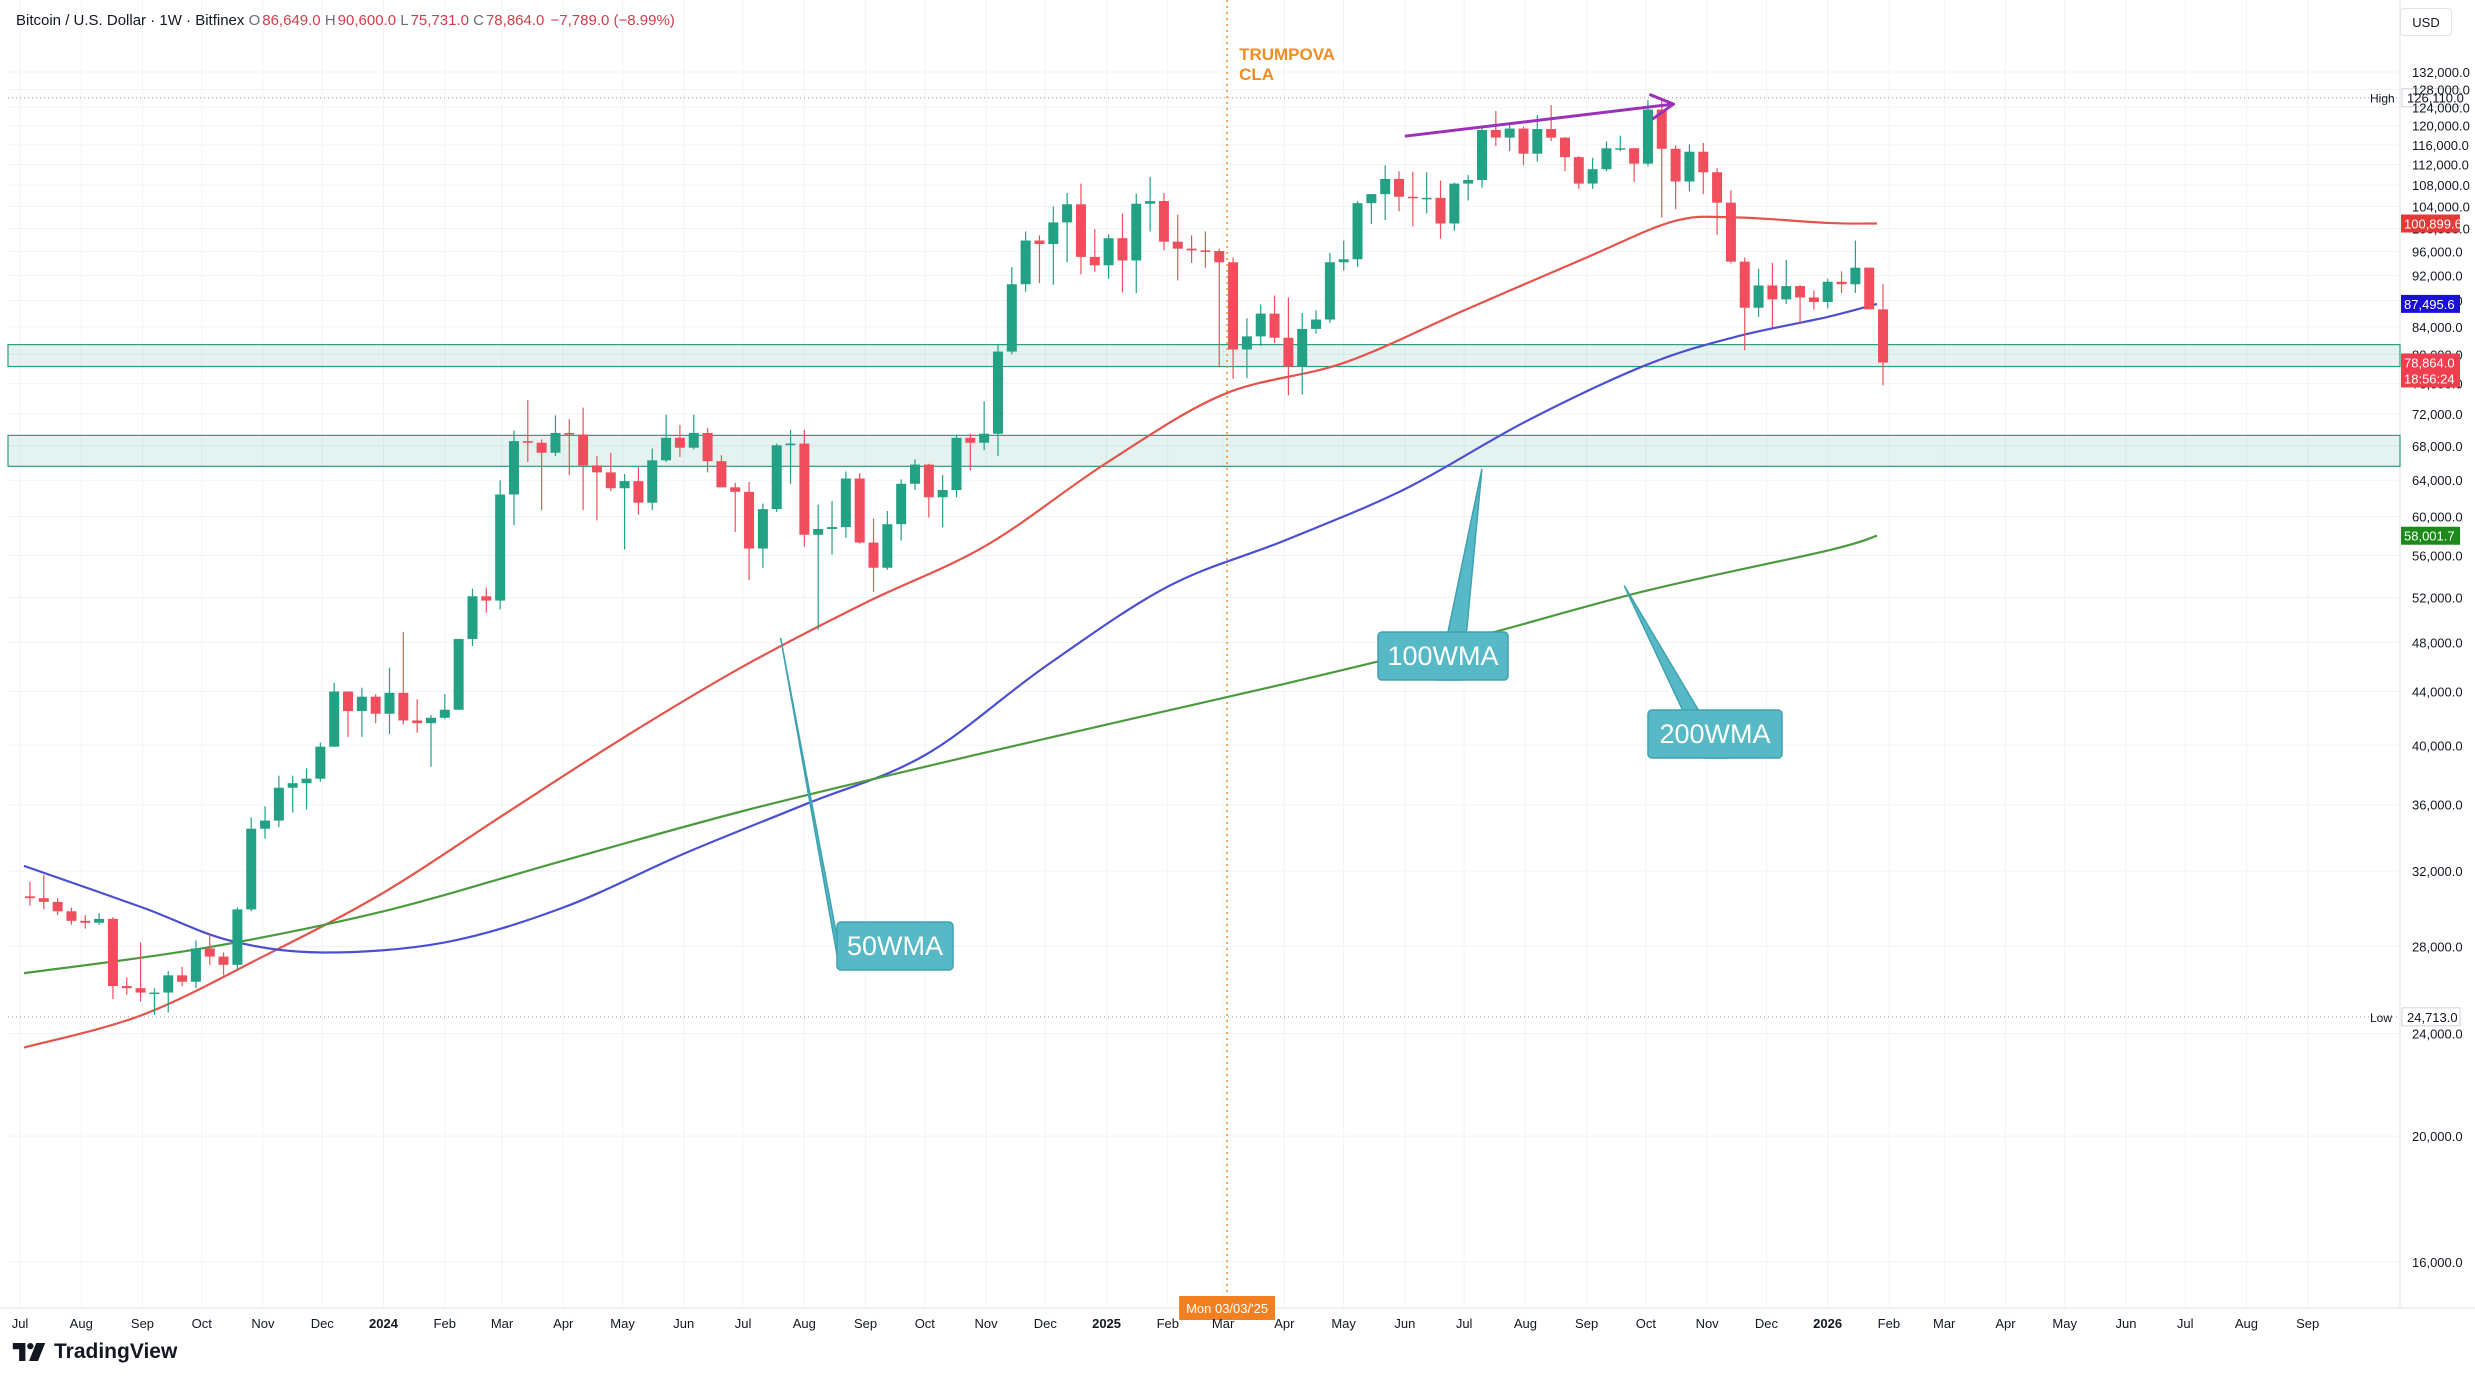 The image size is (2475, 1381). What do you see at coordinates (1443, 574) in the screenshot?
I see `callout-100wma: 100WMA` at bounding box center [1443, 574].